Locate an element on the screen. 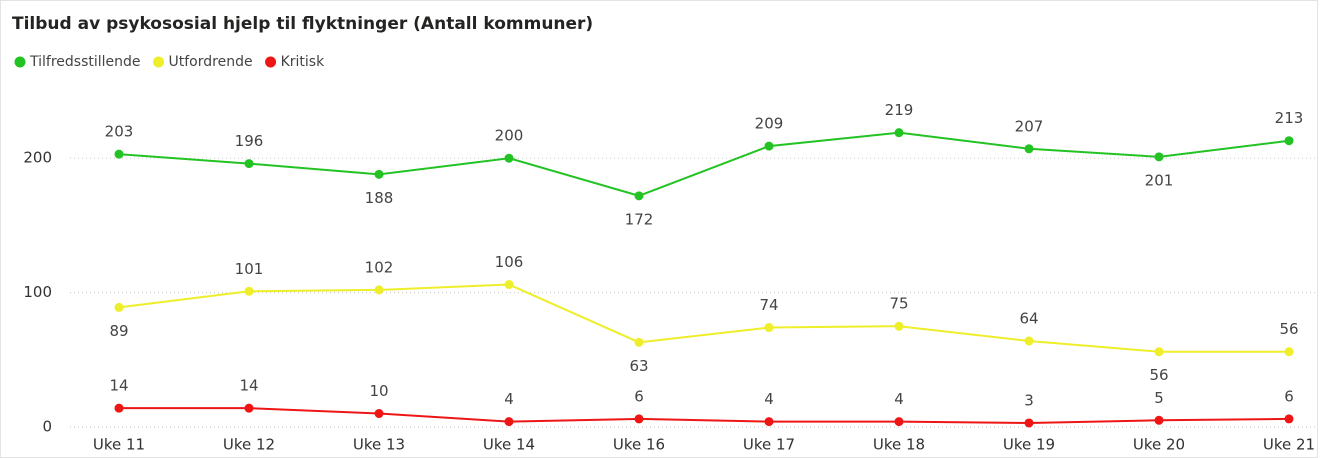  data-label: 196 is located at coordinates (249, 141).